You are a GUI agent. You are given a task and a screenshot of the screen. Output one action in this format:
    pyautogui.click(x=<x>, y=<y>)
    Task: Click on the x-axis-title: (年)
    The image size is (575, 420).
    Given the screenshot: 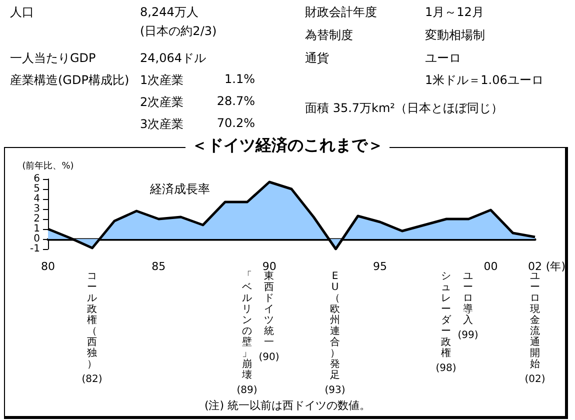 What is the action you would take?
    pyautogui.click(x=556, y=266)
    